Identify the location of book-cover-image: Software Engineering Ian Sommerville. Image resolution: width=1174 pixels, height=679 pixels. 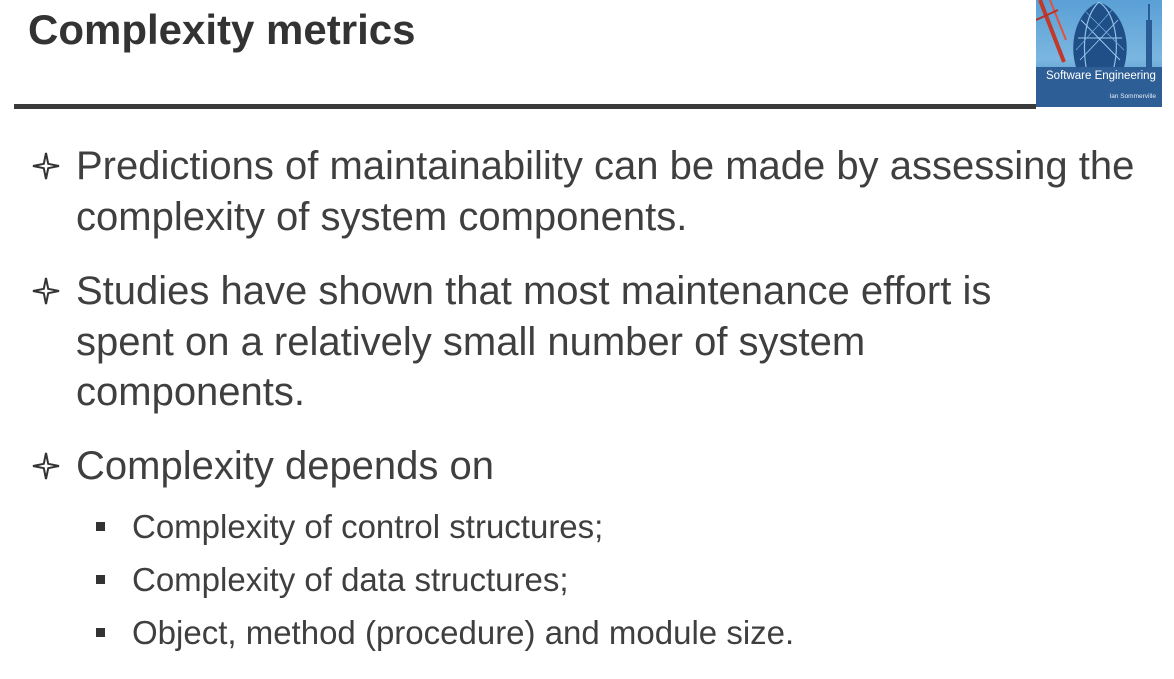
(1099, 53).